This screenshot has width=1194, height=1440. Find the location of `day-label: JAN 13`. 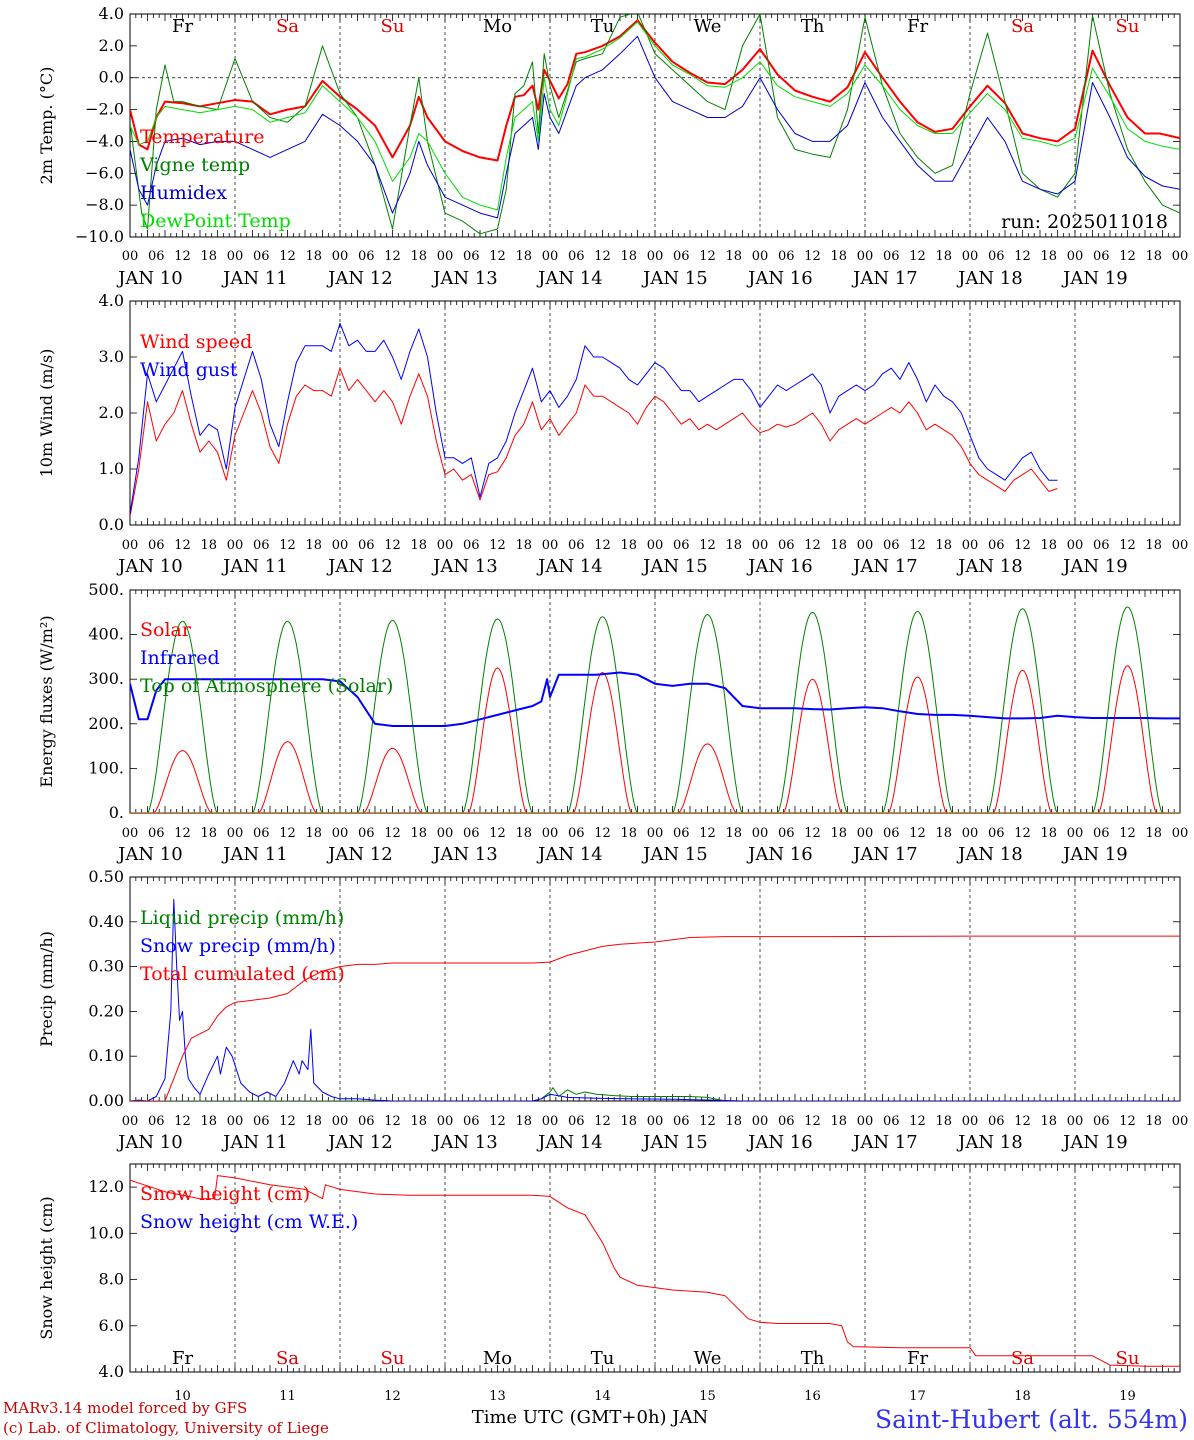

day-label: JAN 13 is located at coordinates (464, 854).